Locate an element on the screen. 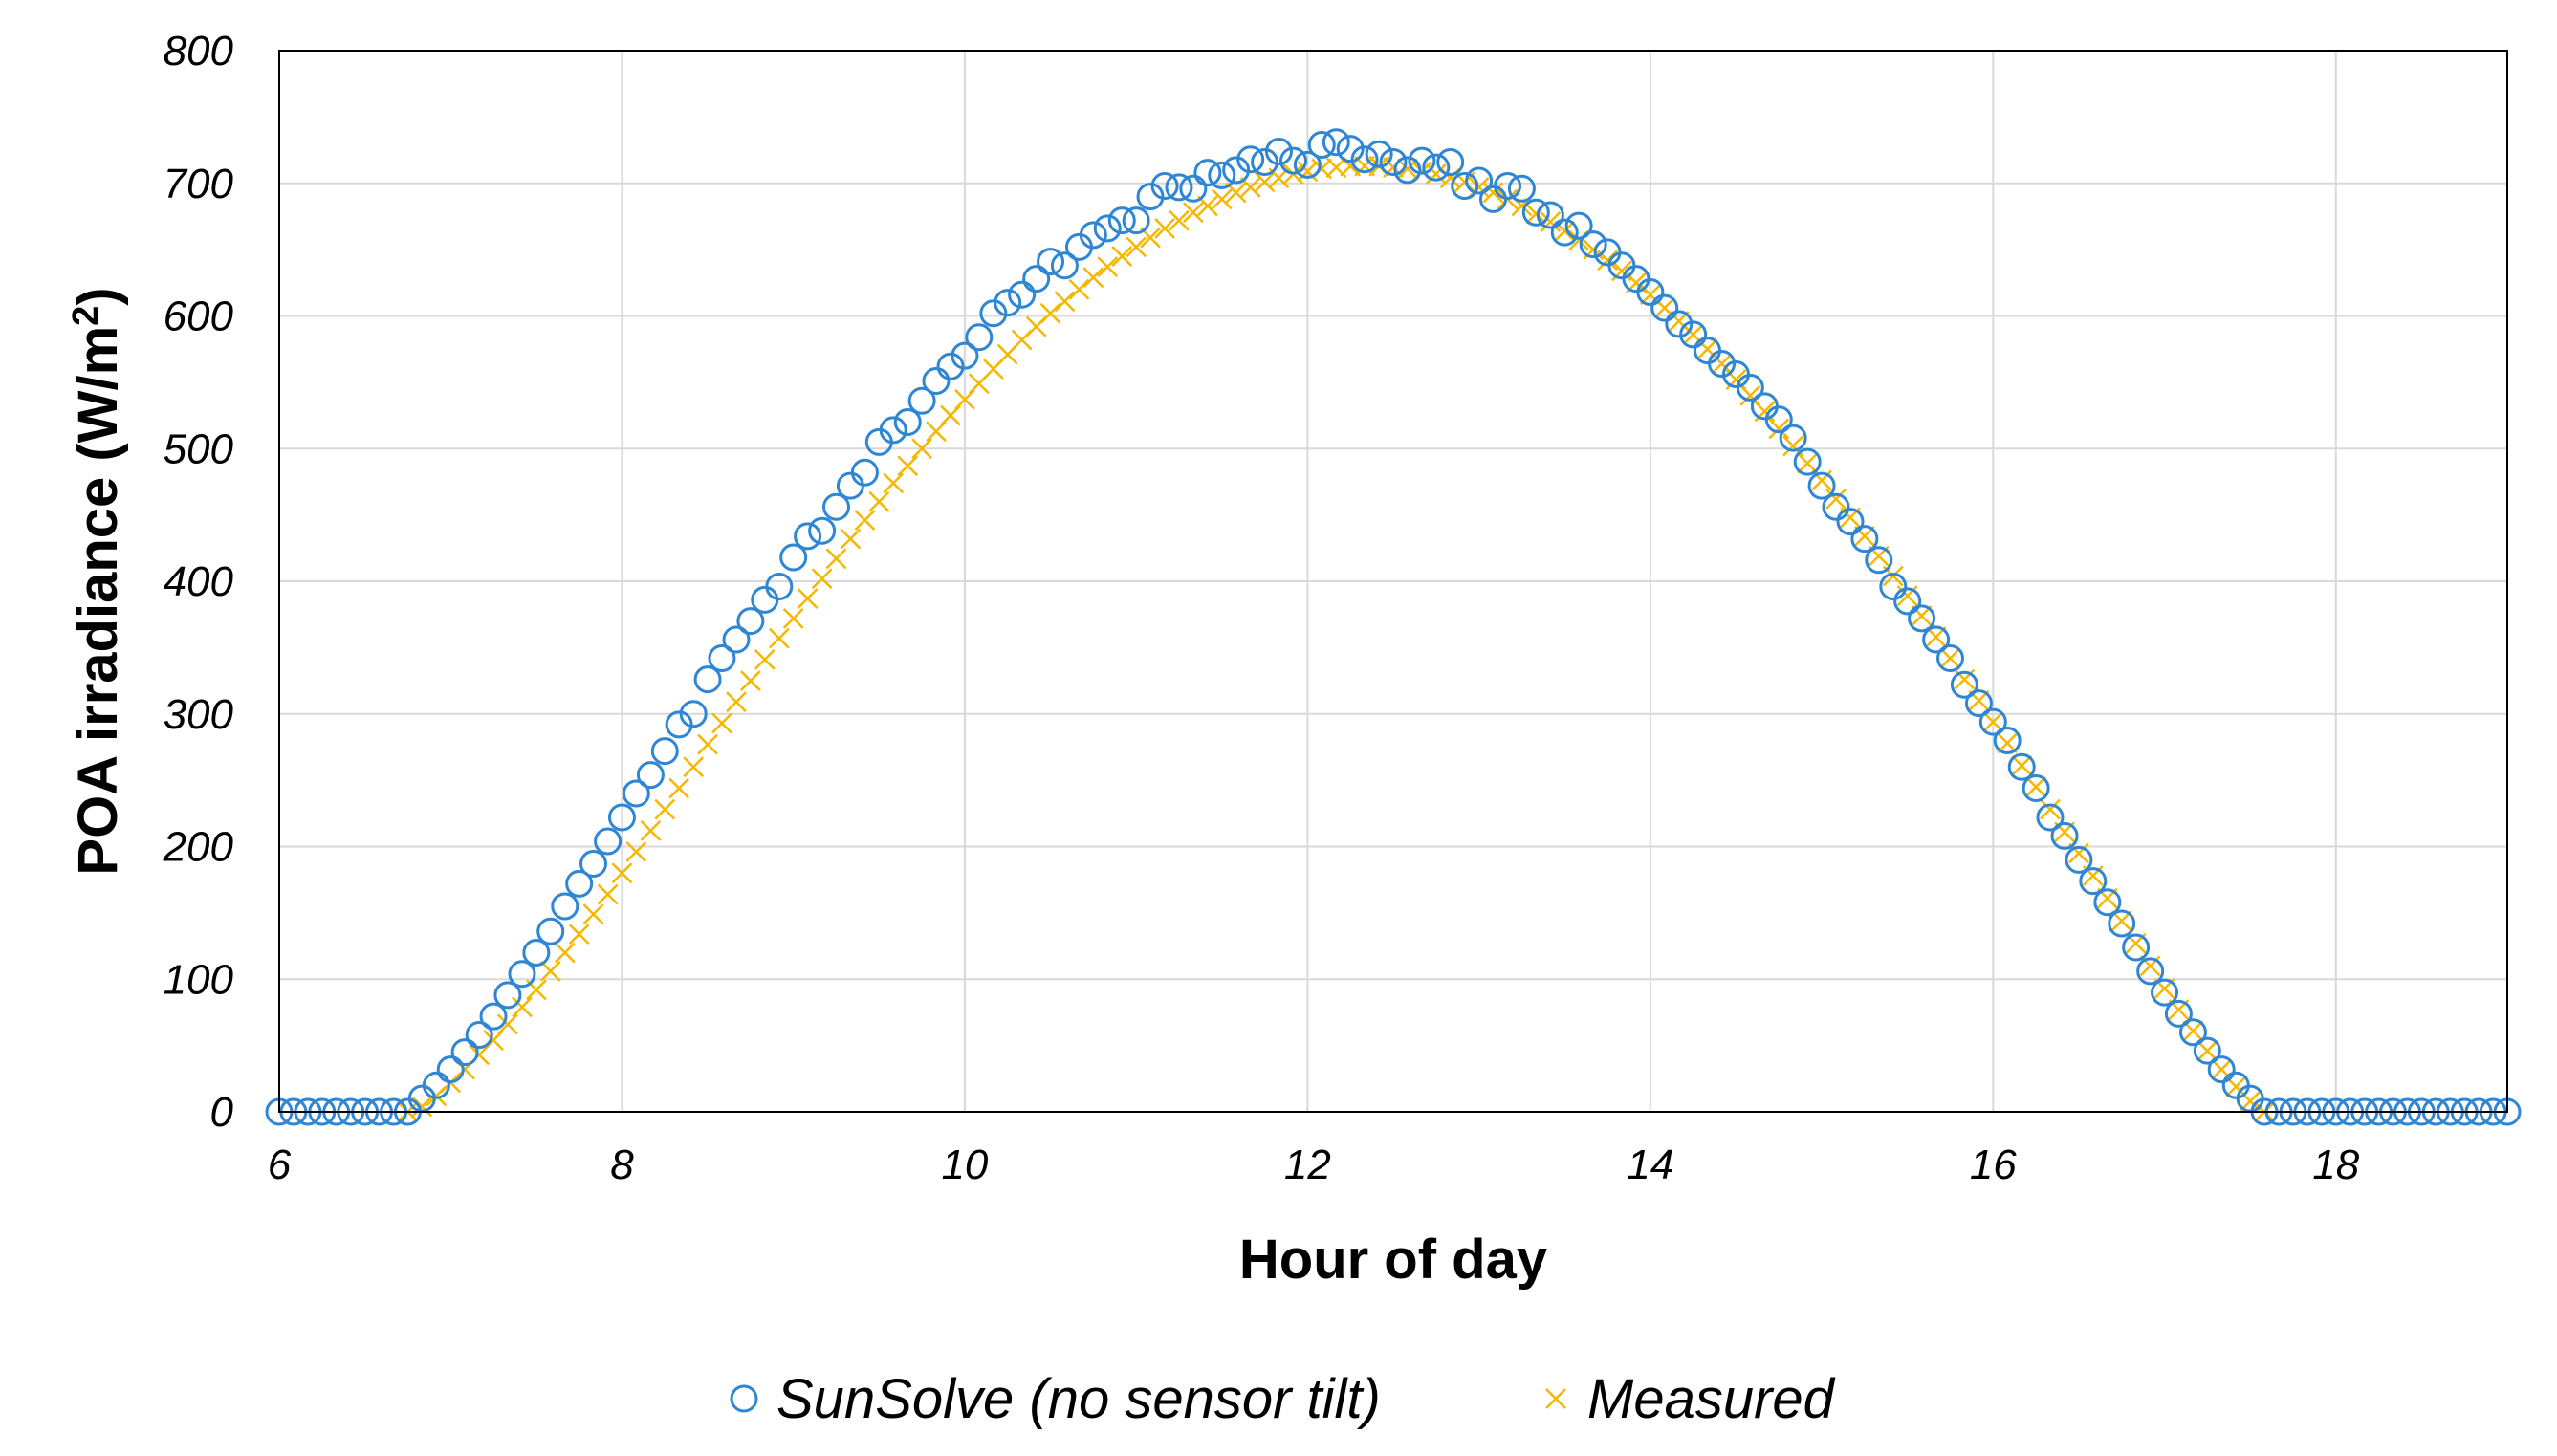 This screenshot has height=1456, width=2557. y-tick-label: 0 is located at coordinates (222, 1112).